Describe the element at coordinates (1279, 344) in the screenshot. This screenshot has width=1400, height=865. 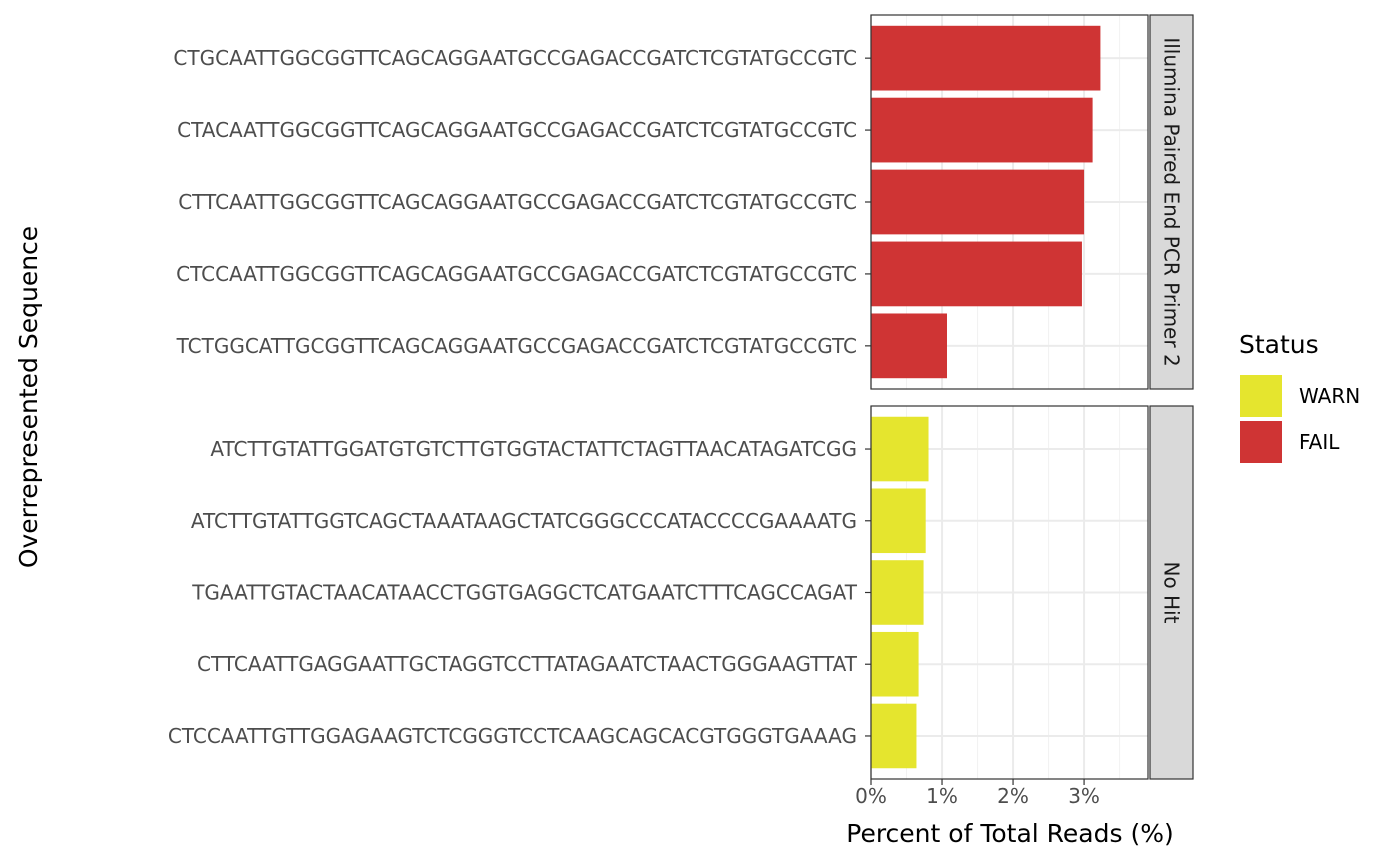
I see `legend-title: Status` at that location.